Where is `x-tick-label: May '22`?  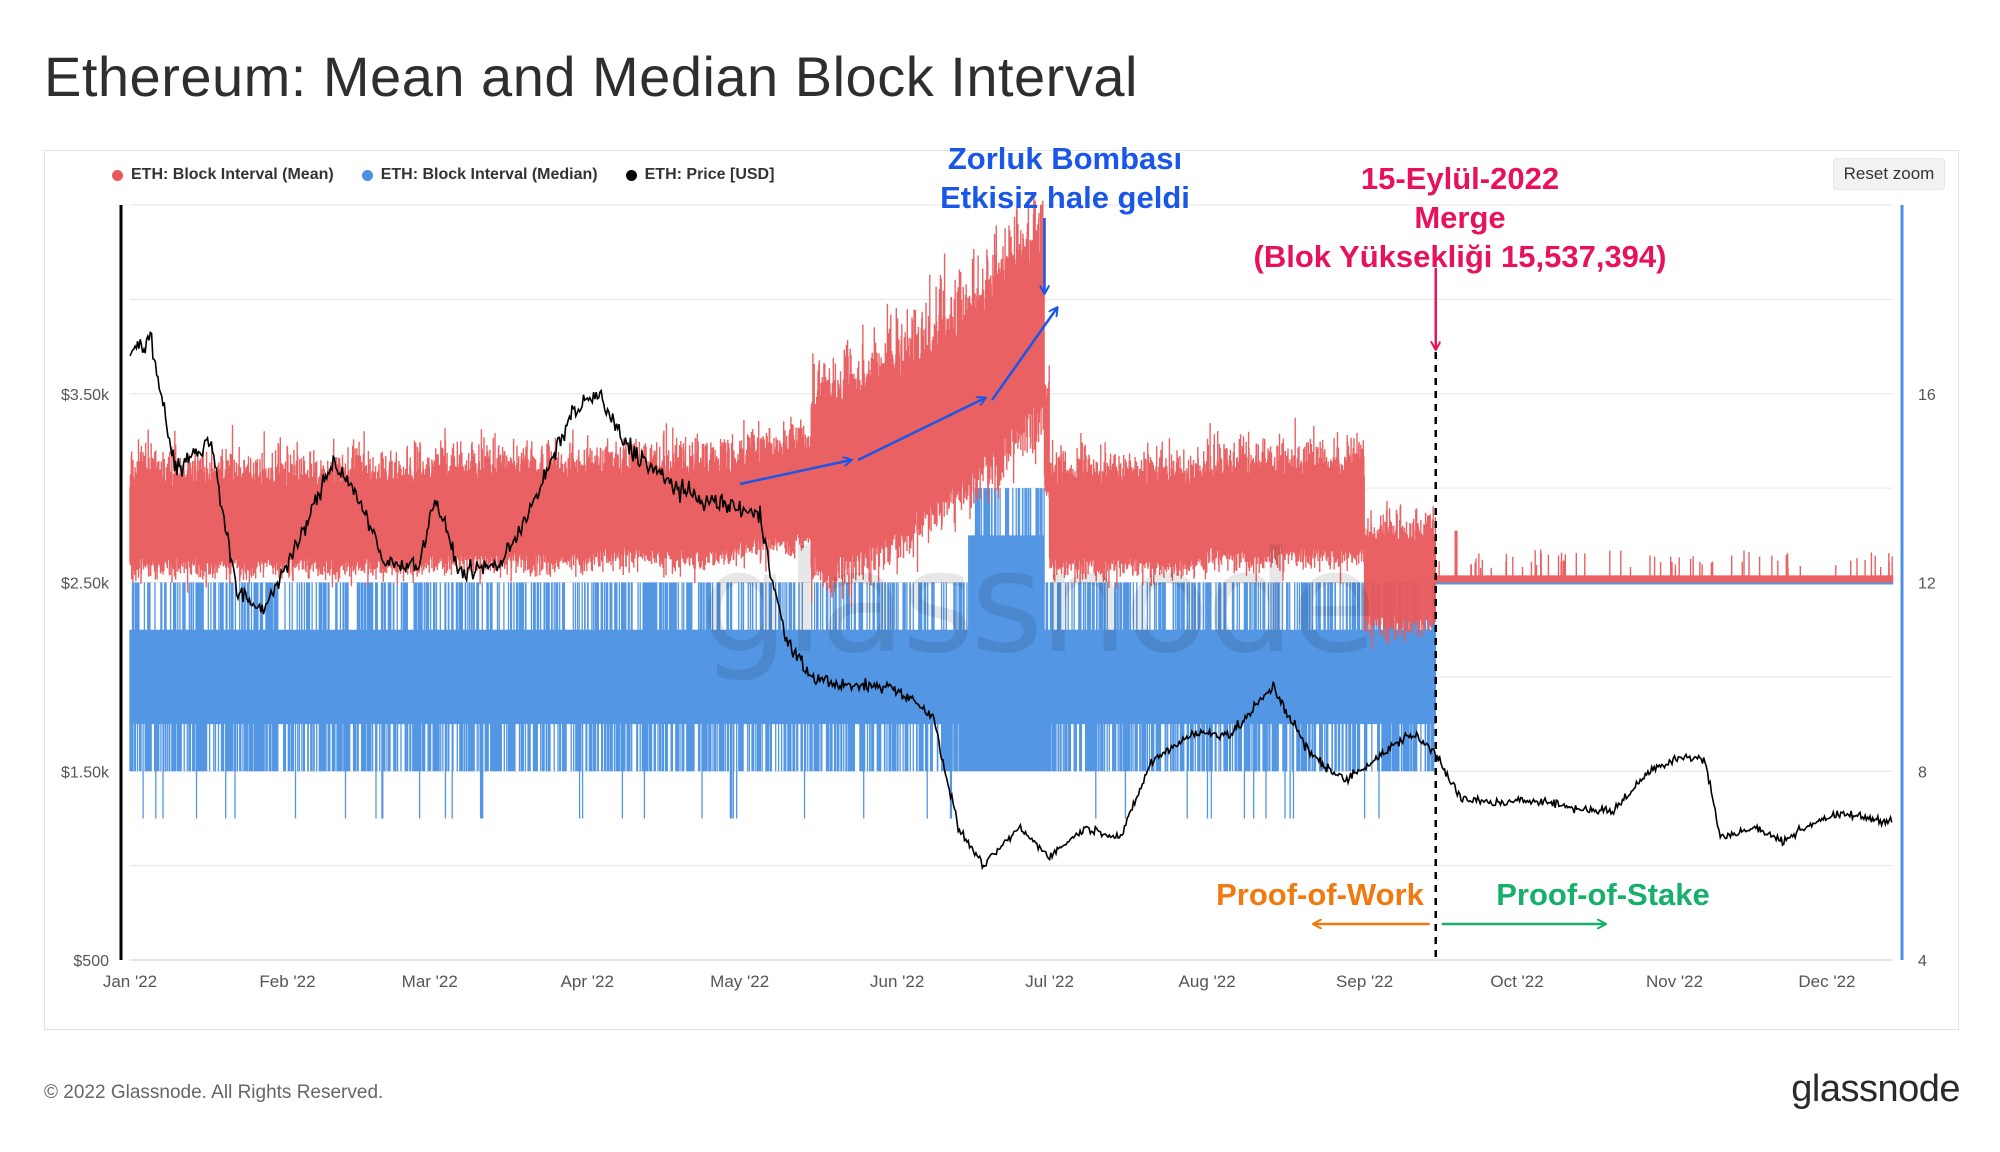 x-tick-label: May '22 is located at coordinates (739, 981).